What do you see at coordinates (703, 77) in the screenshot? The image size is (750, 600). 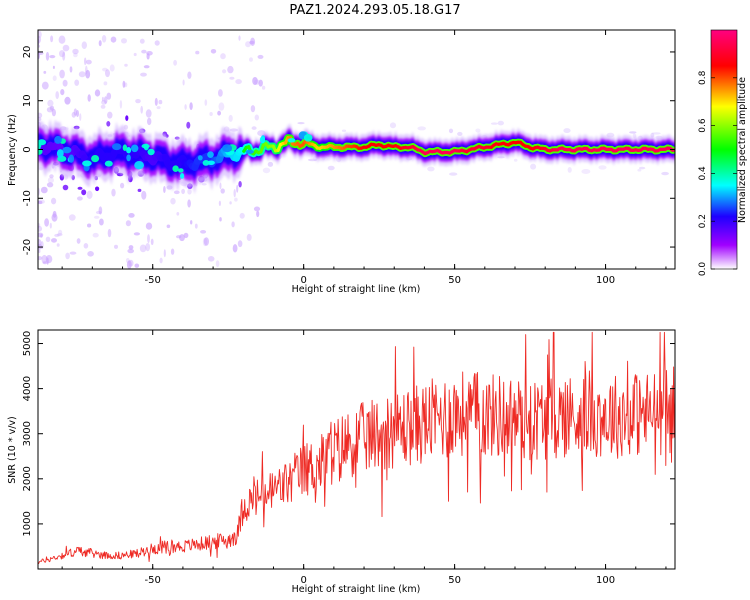 I see `colorbar-tick-label: 0.8` at bounding box center [703, 77].